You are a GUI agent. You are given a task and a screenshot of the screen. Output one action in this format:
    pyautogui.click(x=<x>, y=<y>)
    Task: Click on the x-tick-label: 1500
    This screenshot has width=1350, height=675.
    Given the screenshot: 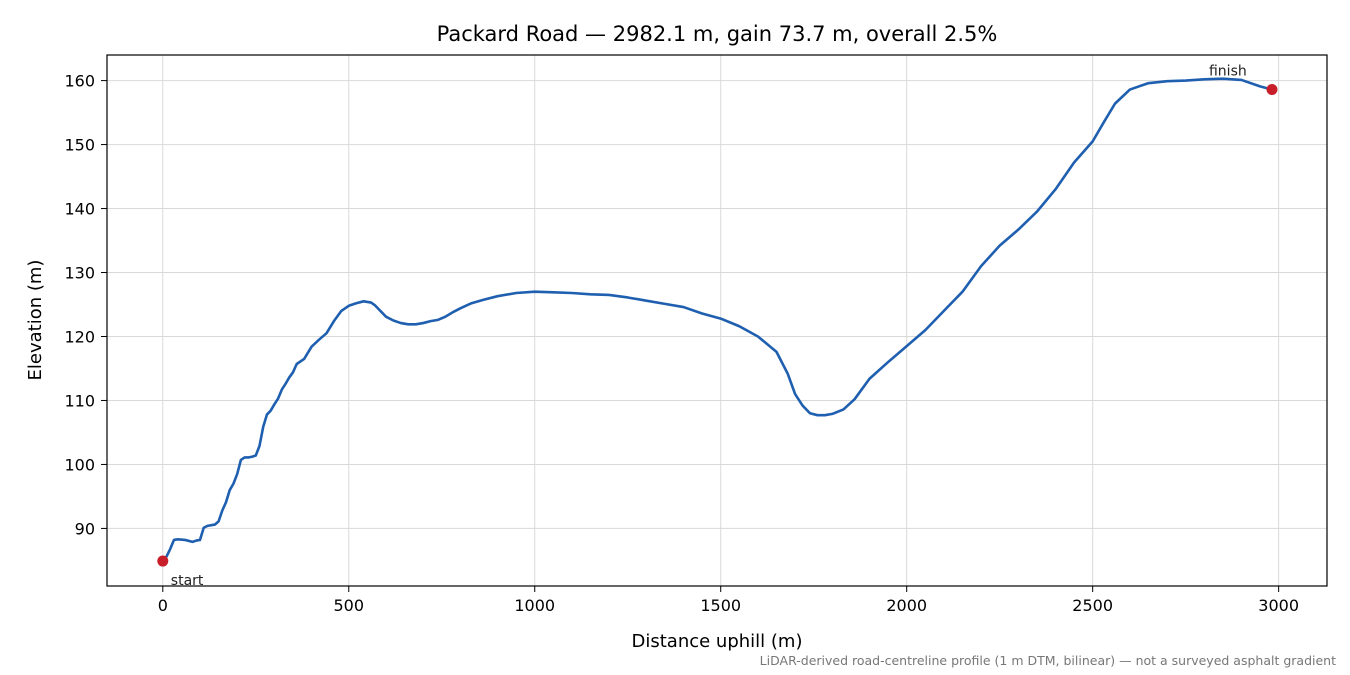 What is the action you would take?
    pyautogui.click(x=720, y=605)
    